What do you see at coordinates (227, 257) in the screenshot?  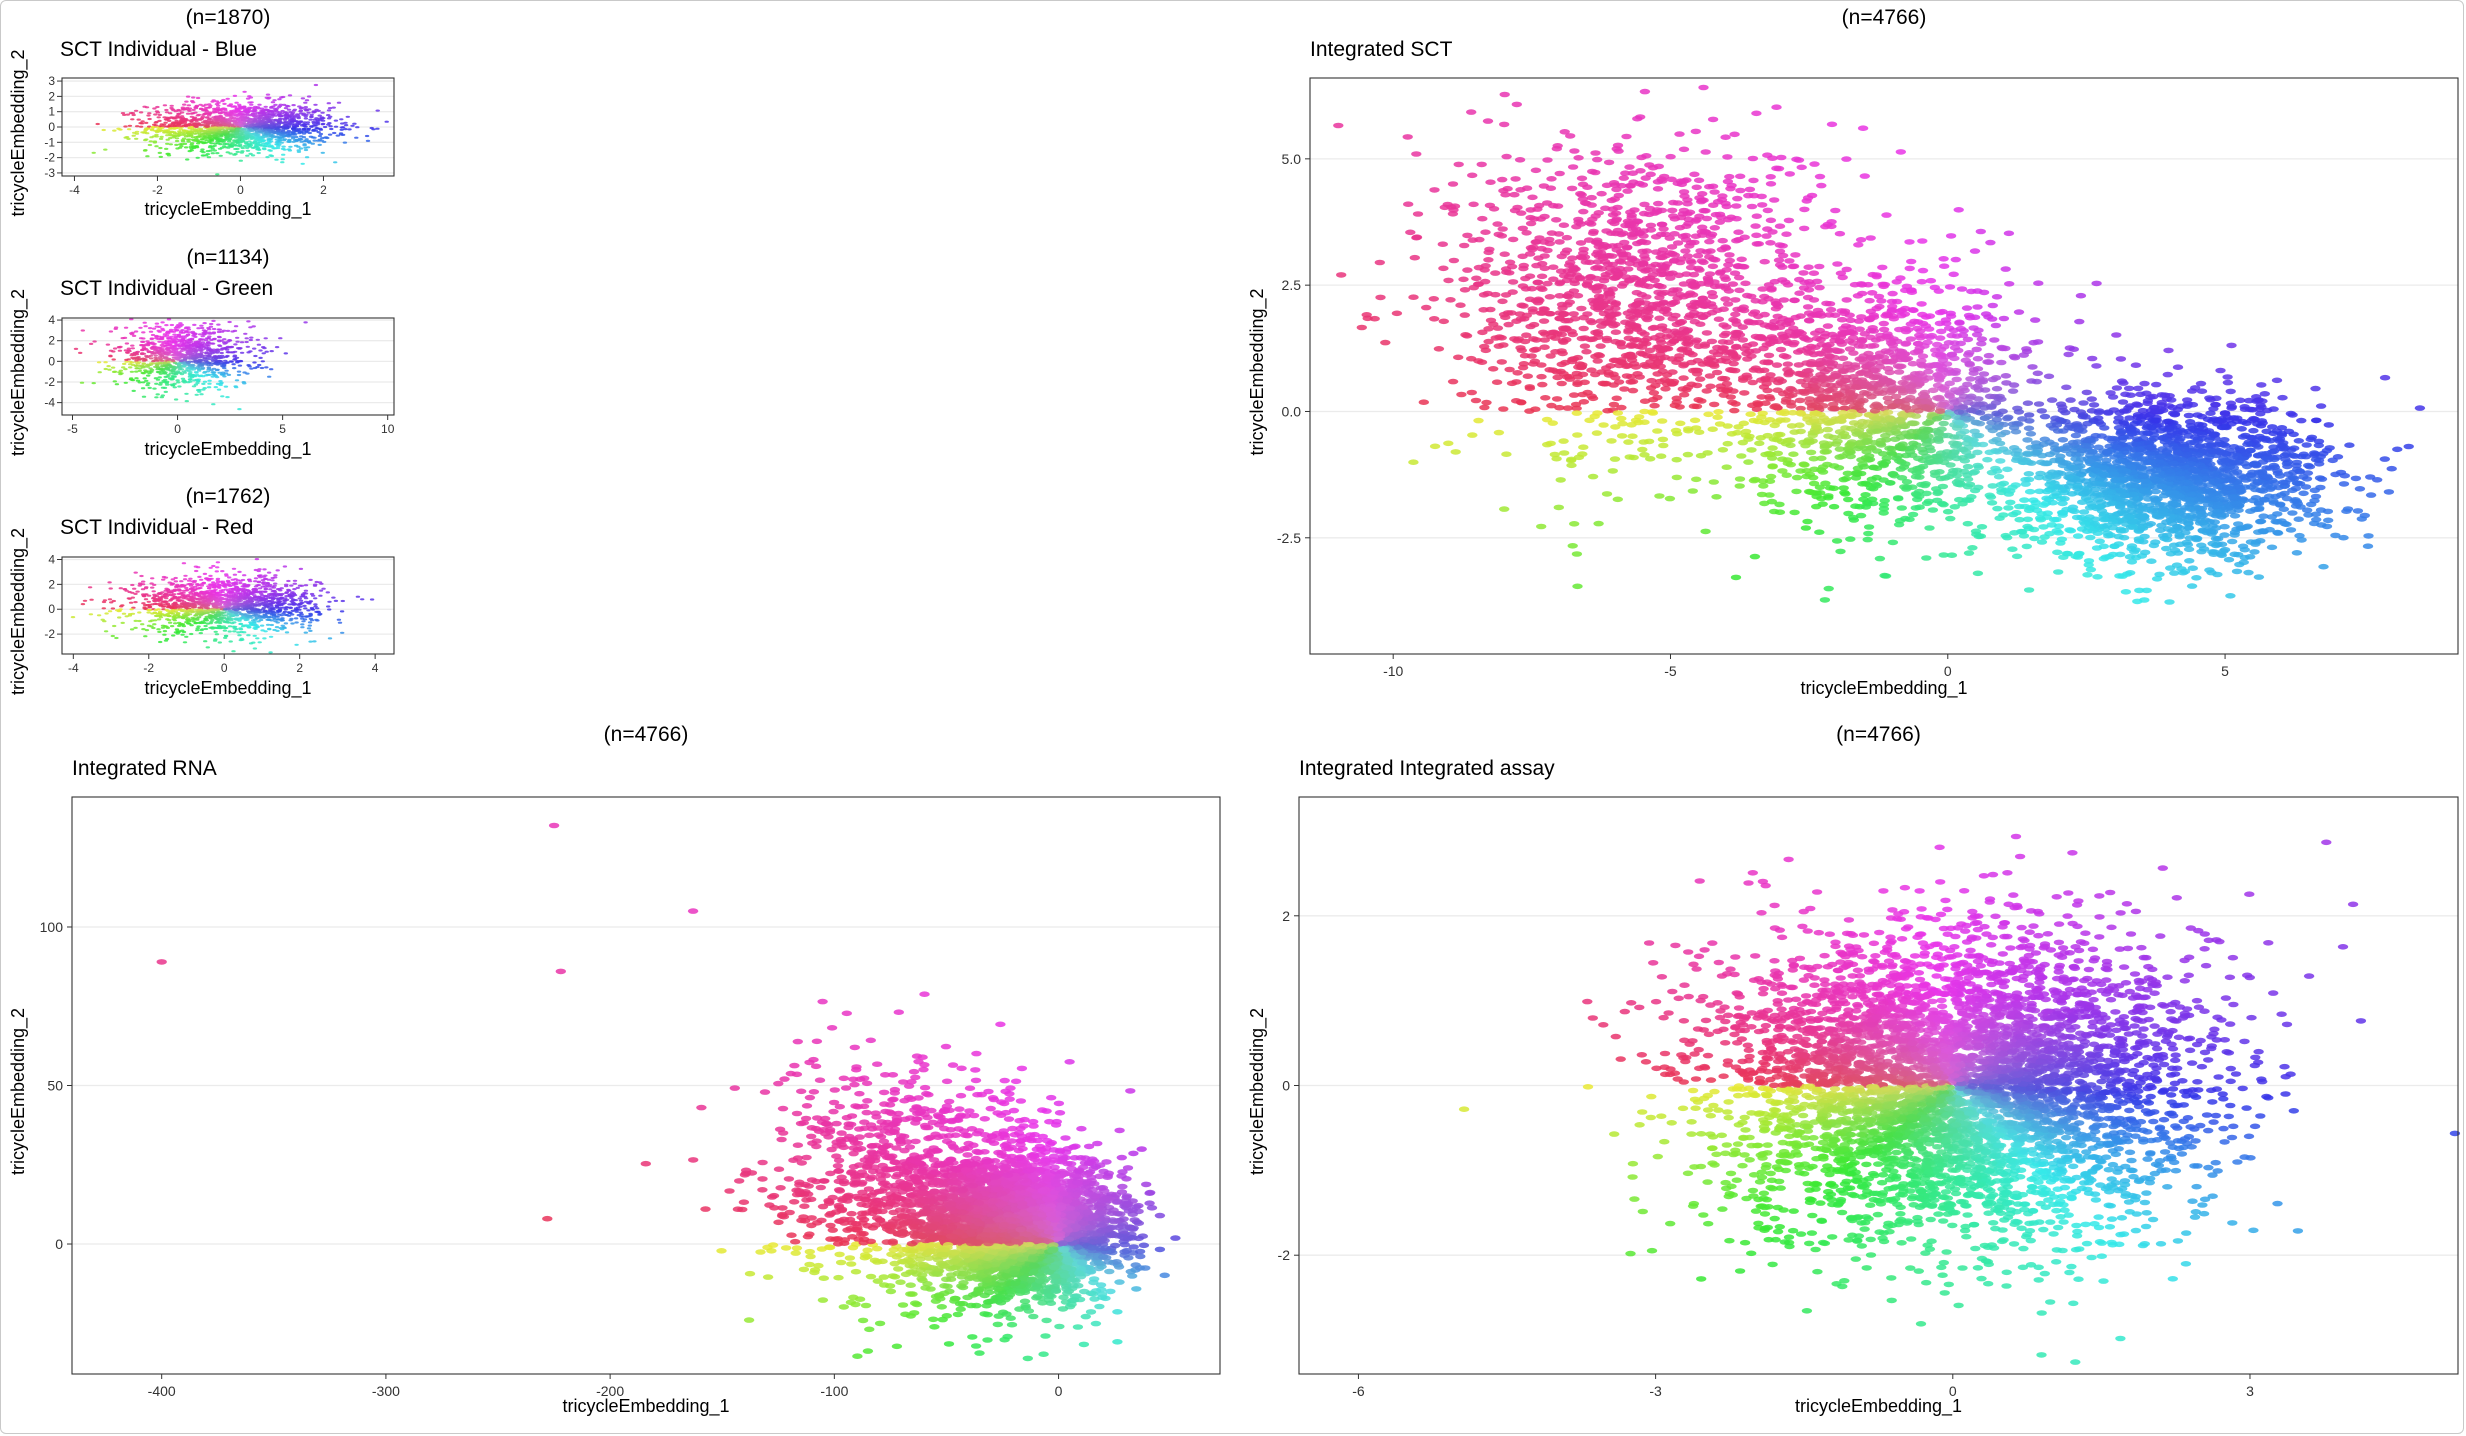 I see `count-label: (n=1134)` at bounding box center [227, 257].